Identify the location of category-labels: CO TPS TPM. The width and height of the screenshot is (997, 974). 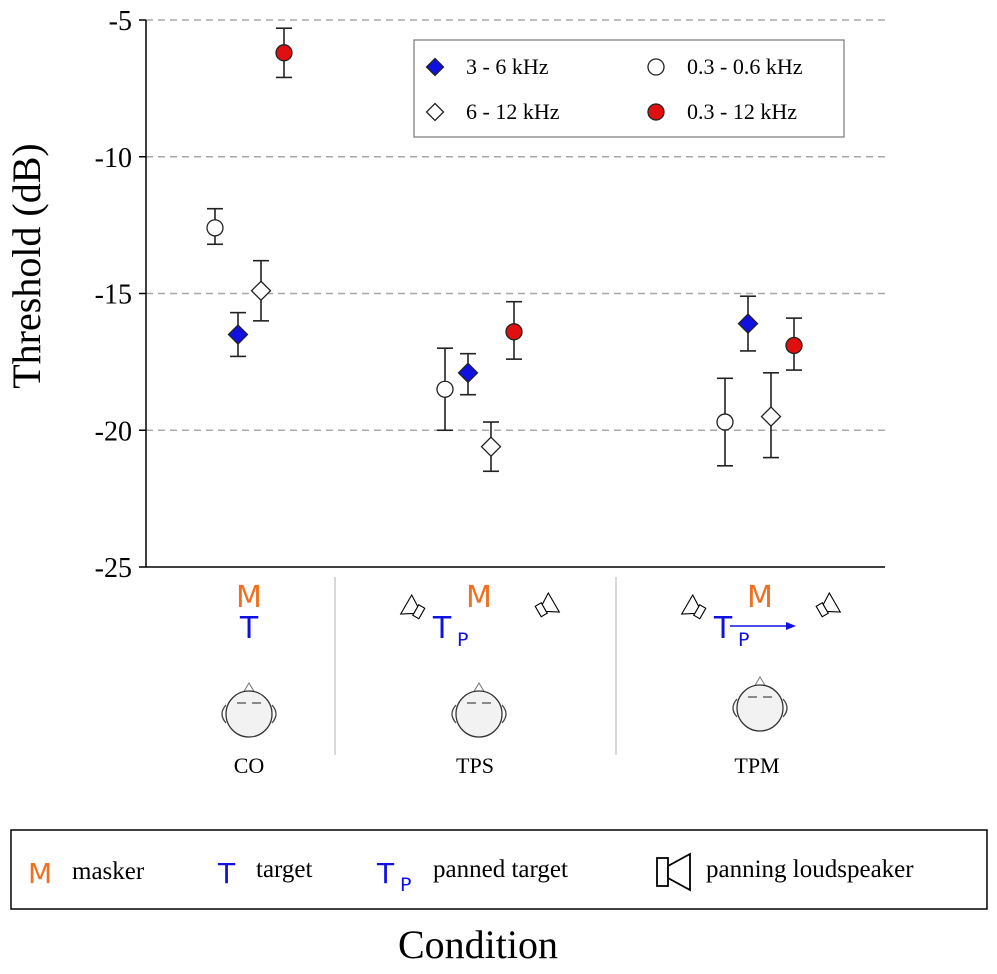
(507, 765).